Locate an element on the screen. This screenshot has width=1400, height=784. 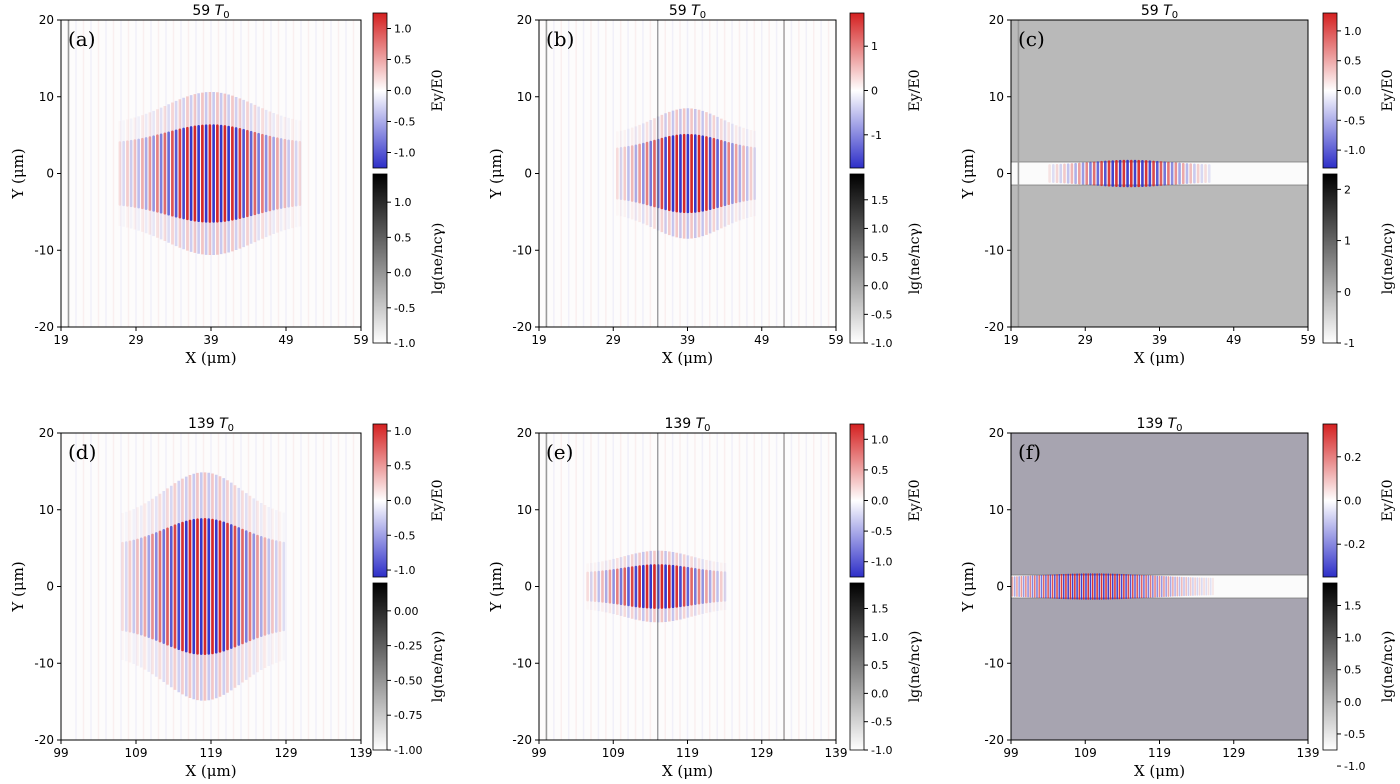
x-tick-label: 119 is located at coordinates (1159, 753).